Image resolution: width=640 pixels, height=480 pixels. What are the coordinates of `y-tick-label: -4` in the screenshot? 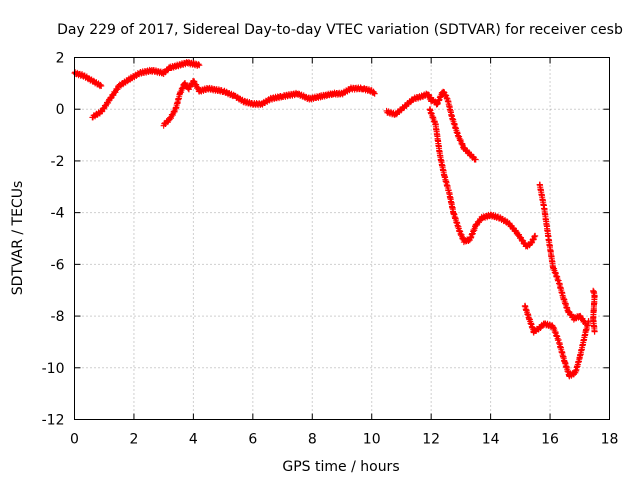 It's located at (58, 214).